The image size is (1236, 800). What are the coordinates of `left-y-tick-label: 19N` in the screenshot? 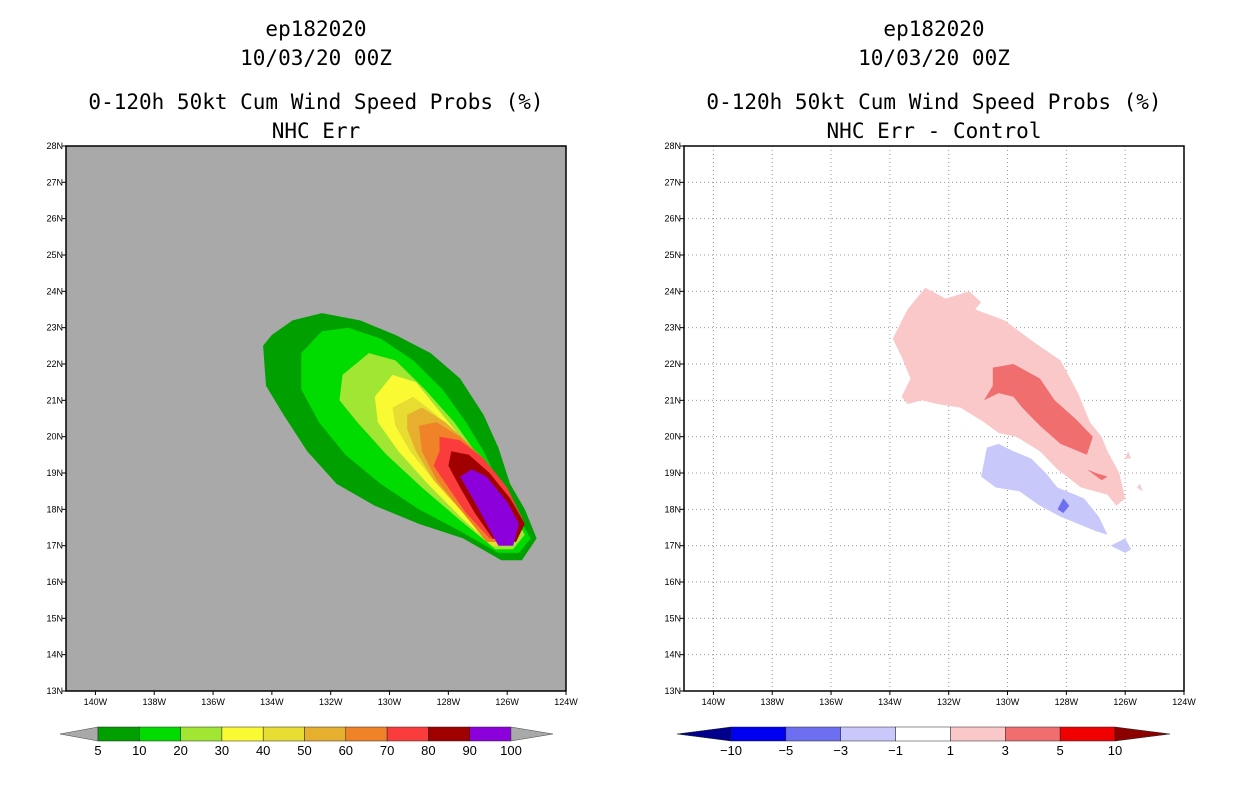 It's located at (54, 473).